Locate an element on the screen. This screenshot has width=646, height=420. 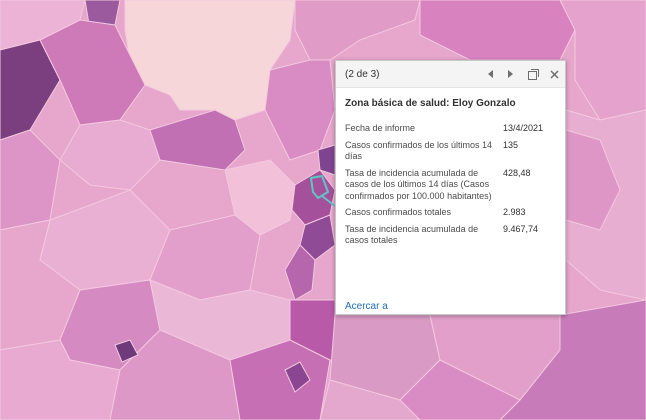
attribute-value: 9.467,74 is located at coordinates (521, 228).